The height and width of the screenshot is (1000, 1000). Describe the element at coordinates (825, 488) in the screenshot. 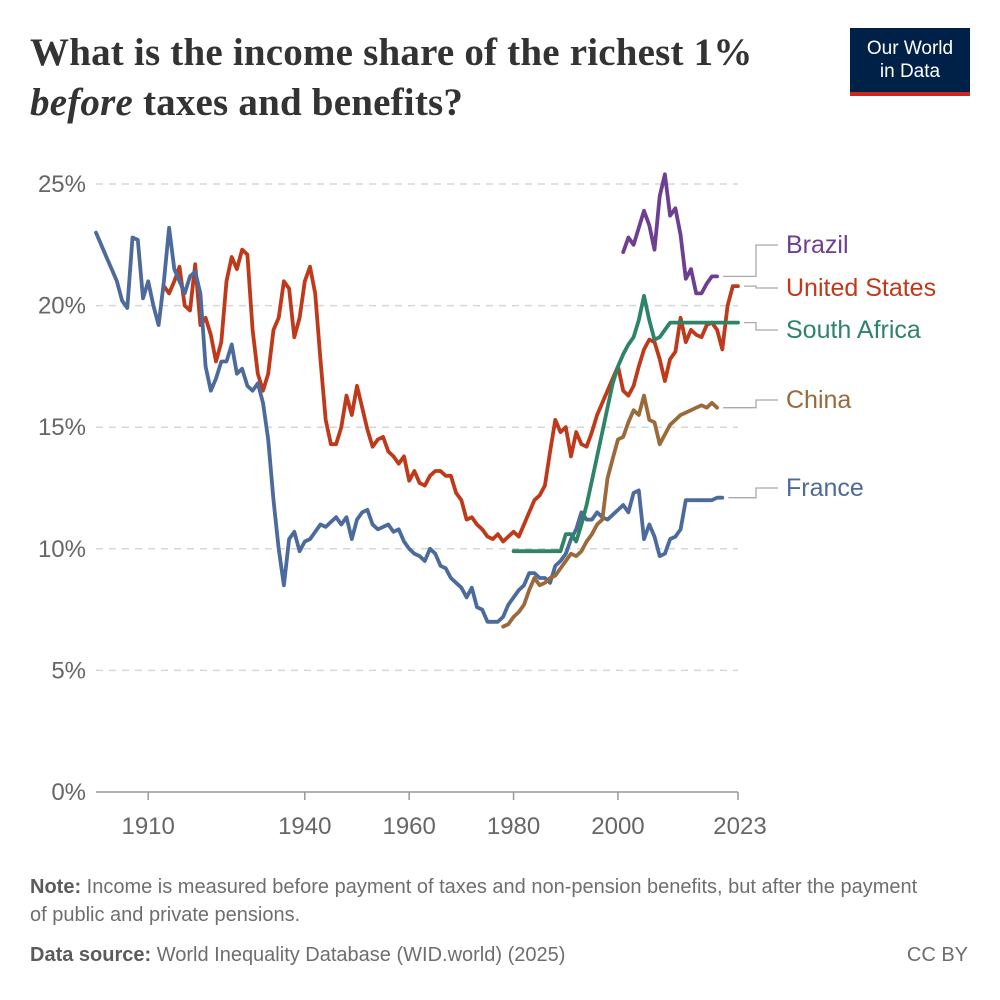

I see `series-label-france: France` at that location.